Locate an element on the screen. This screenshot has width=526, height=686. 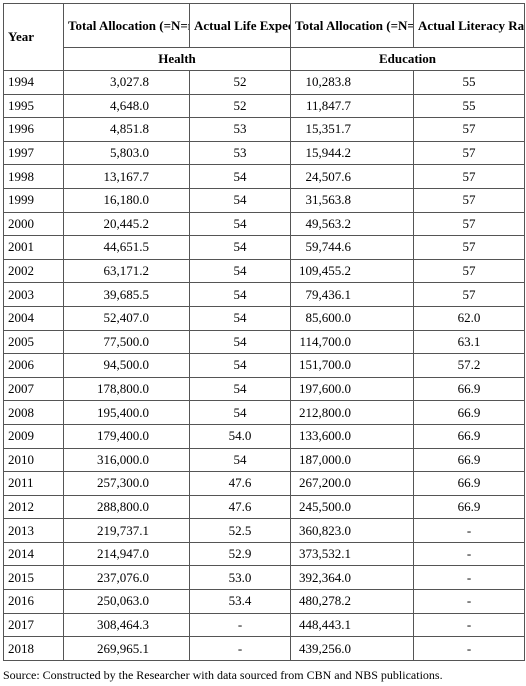
table-cell: 245,500.0 is located at coordinates (352, 507).